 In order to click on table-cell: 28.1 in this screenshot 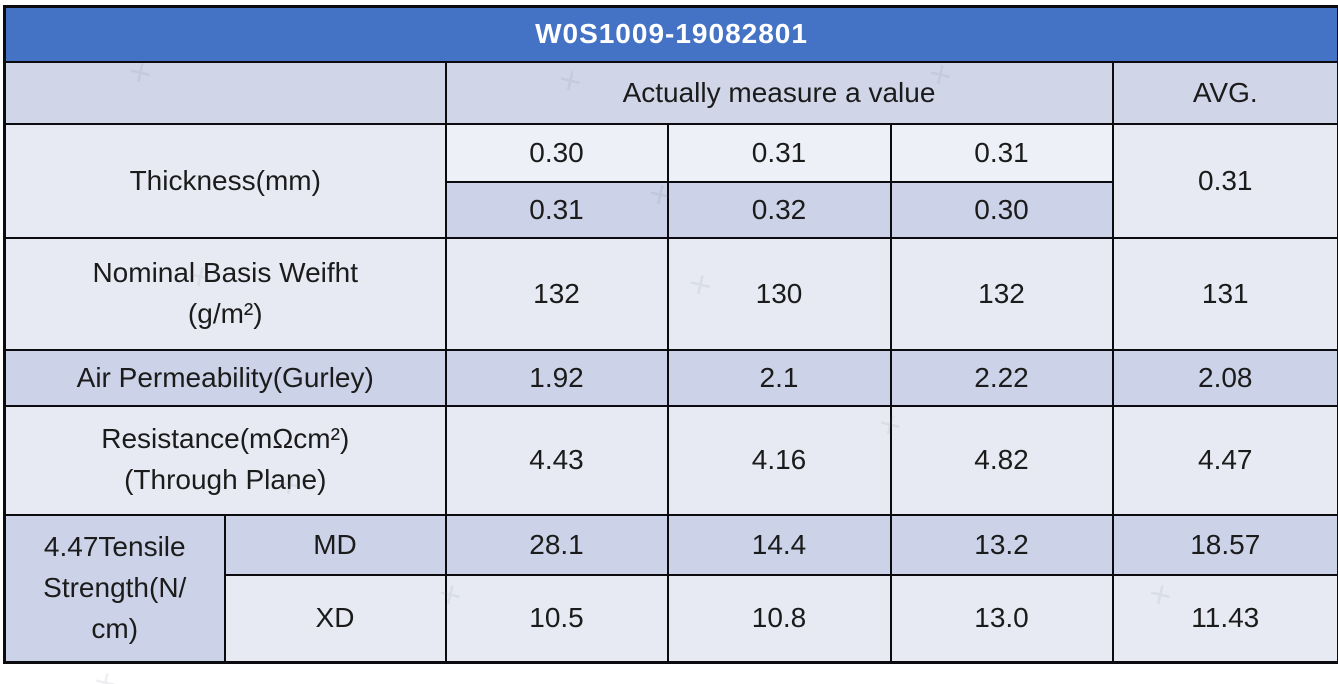, I will do `click(556, 544)`.